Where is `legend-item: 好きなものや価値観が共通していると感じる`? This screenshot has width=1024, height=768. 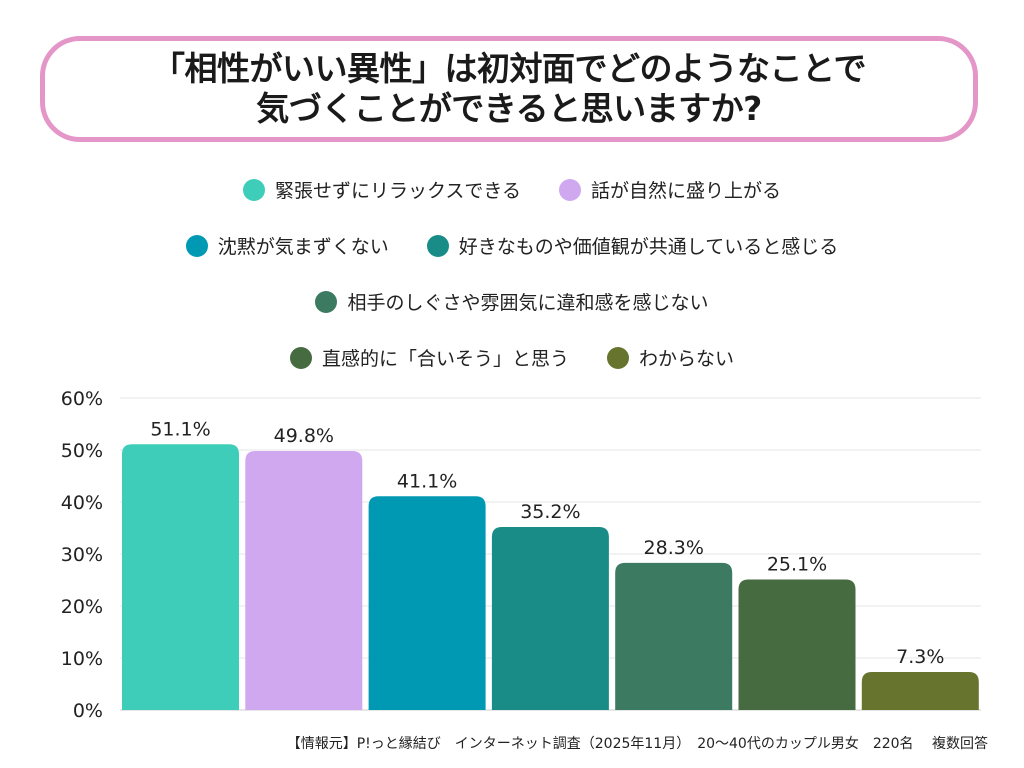 legend-item: 好きなものや価値観が共通していると感じる is located at coordinates (632, 245).